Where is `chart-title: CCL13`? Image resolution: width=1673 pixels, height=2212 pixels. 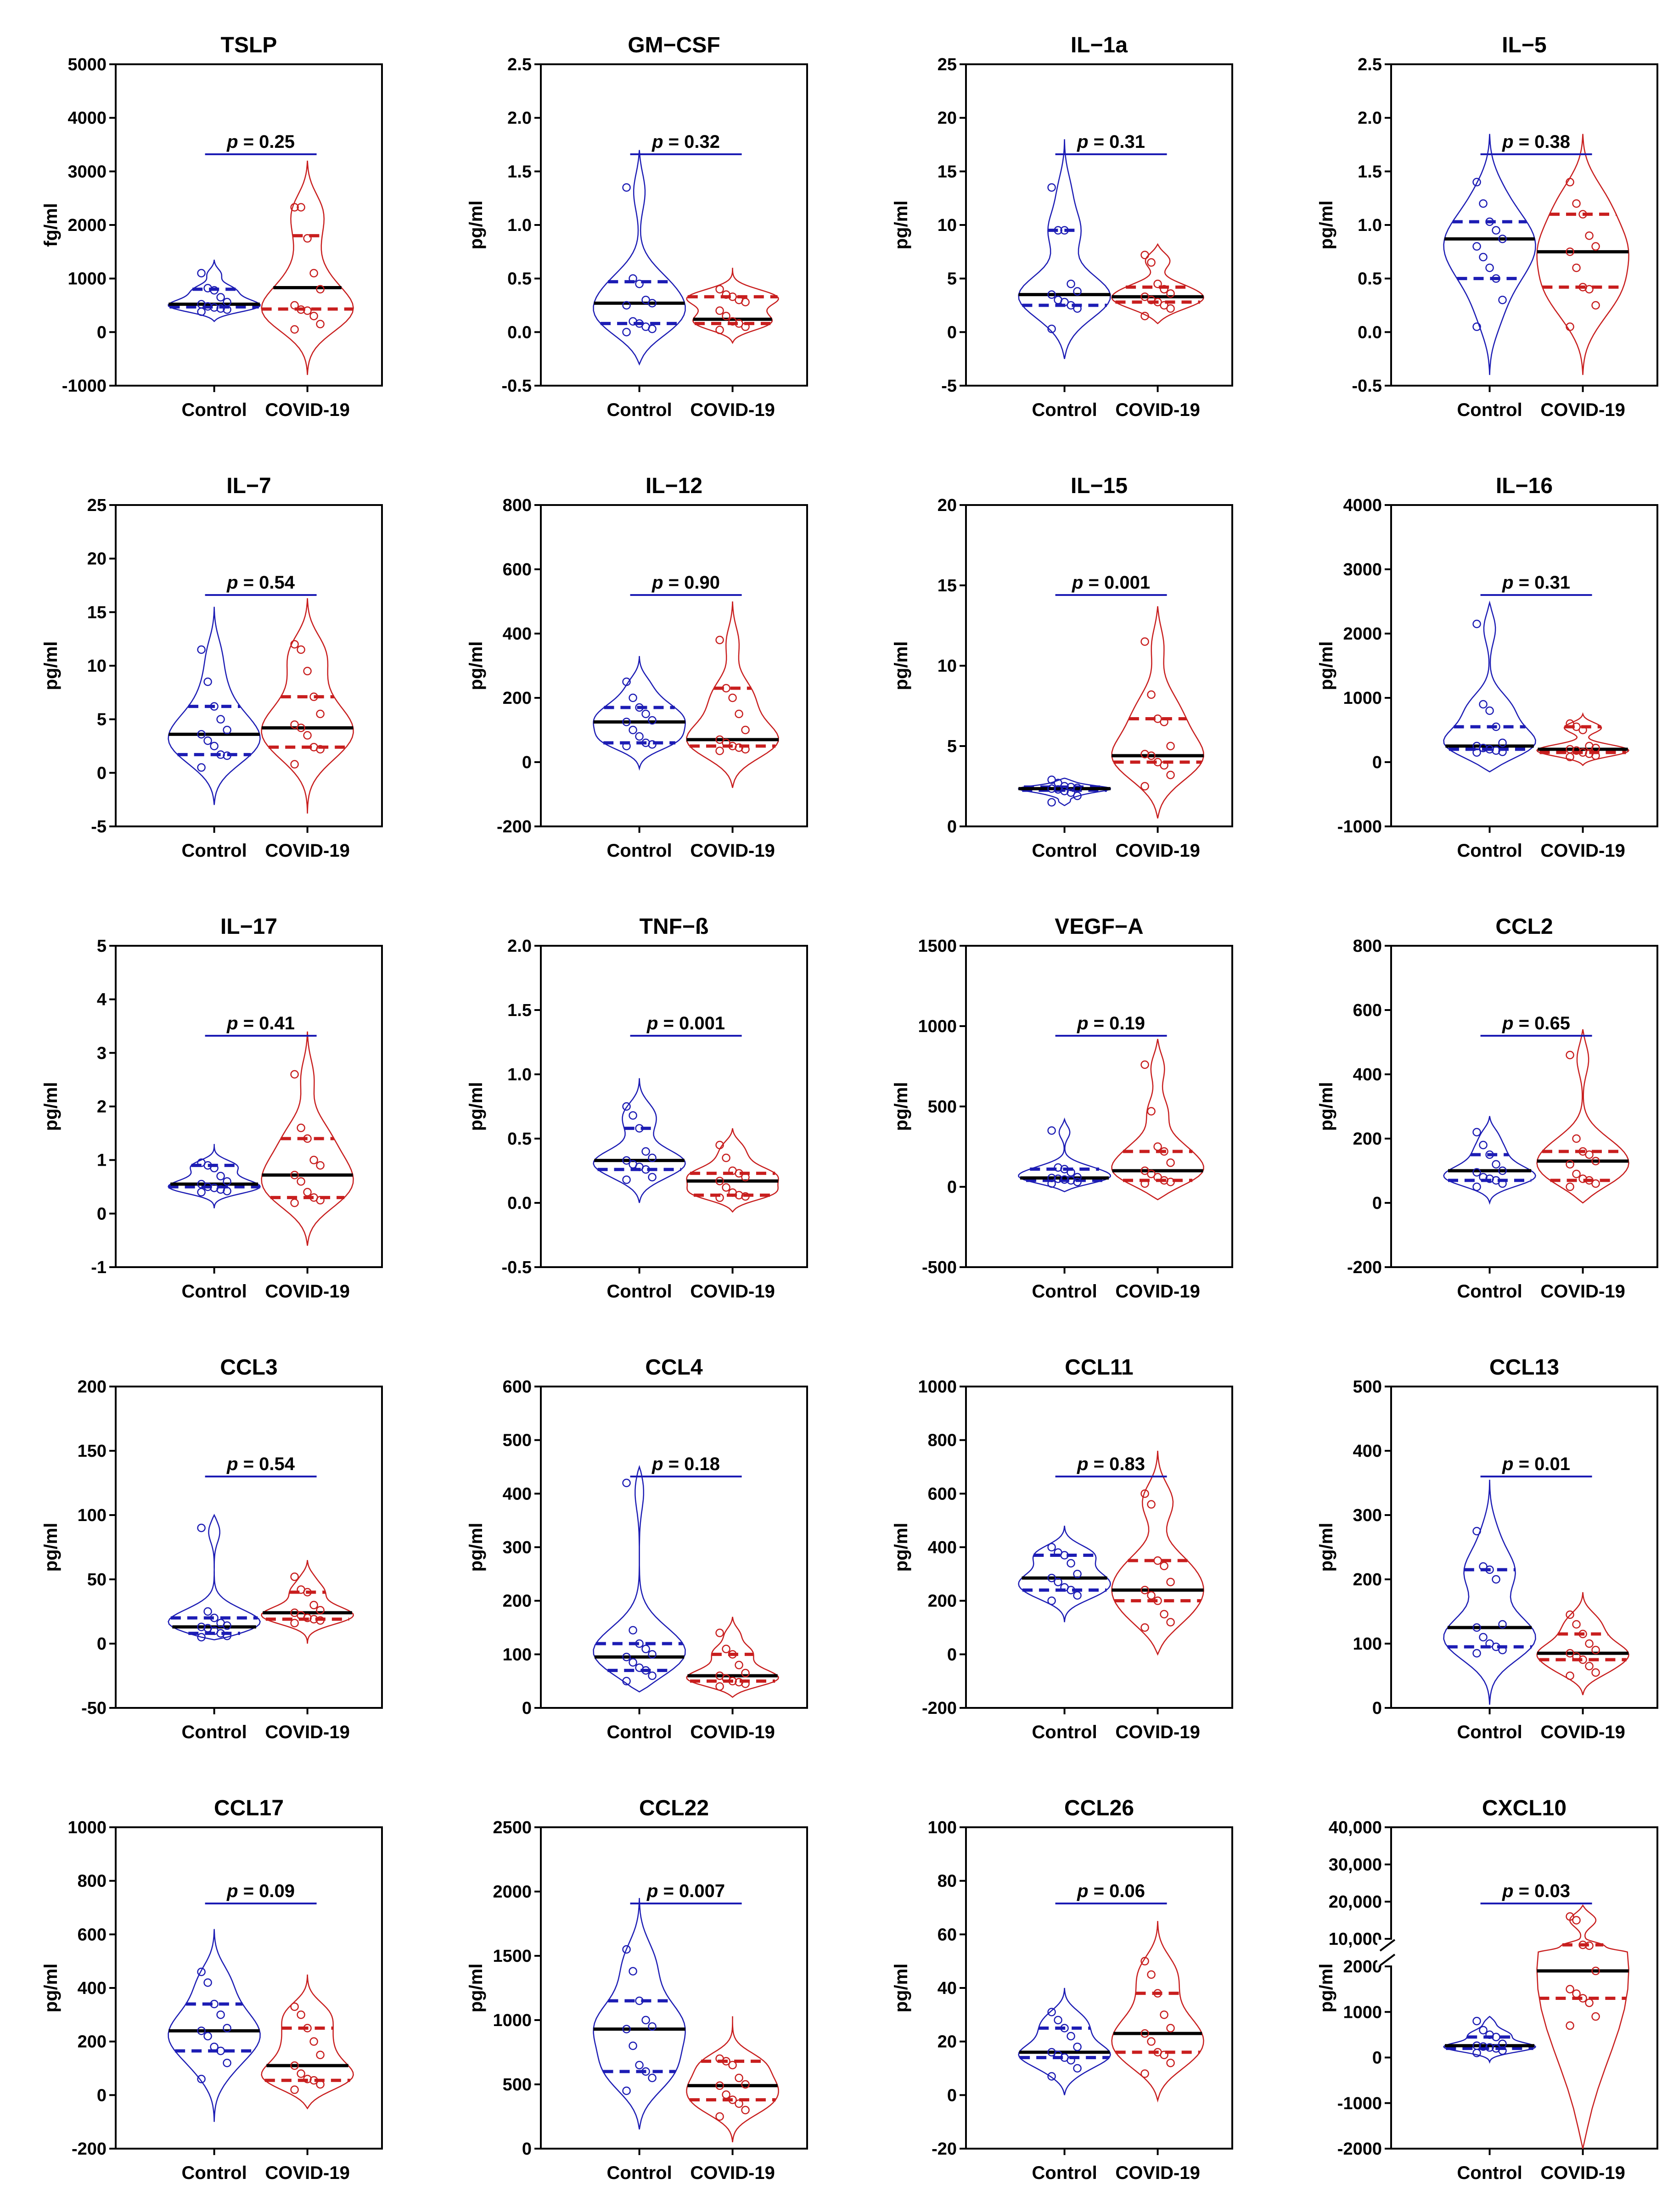 chart-title: CCL13 is located at coordinates (1524, 1367).